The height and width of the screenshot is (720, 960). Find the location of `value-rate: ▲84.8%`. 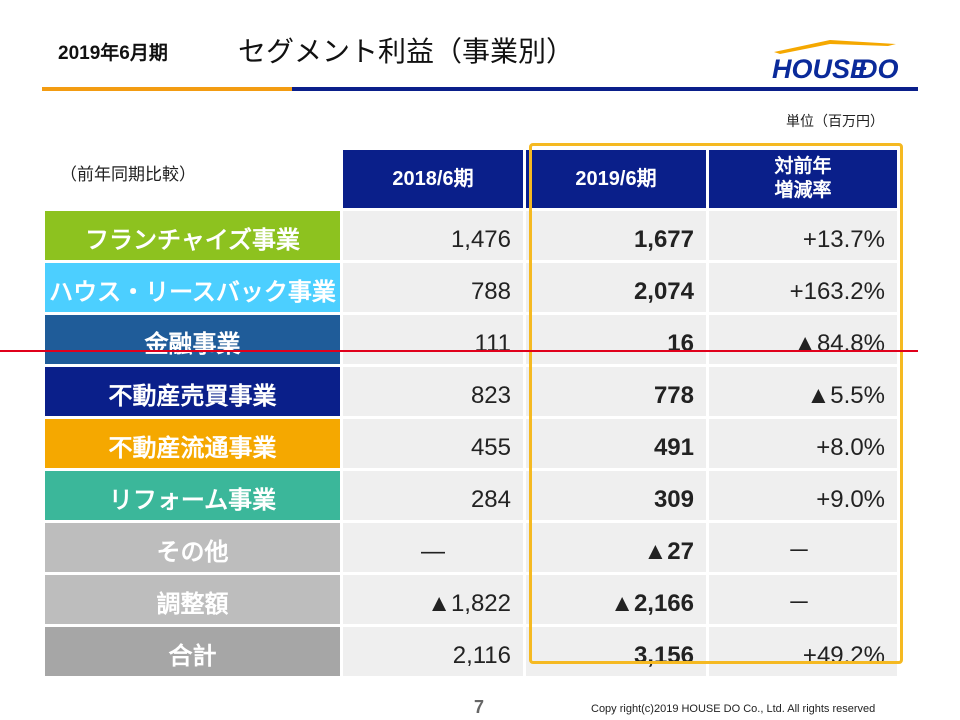

value-rate: ▲84.8% is located at coordinates (803, 339).